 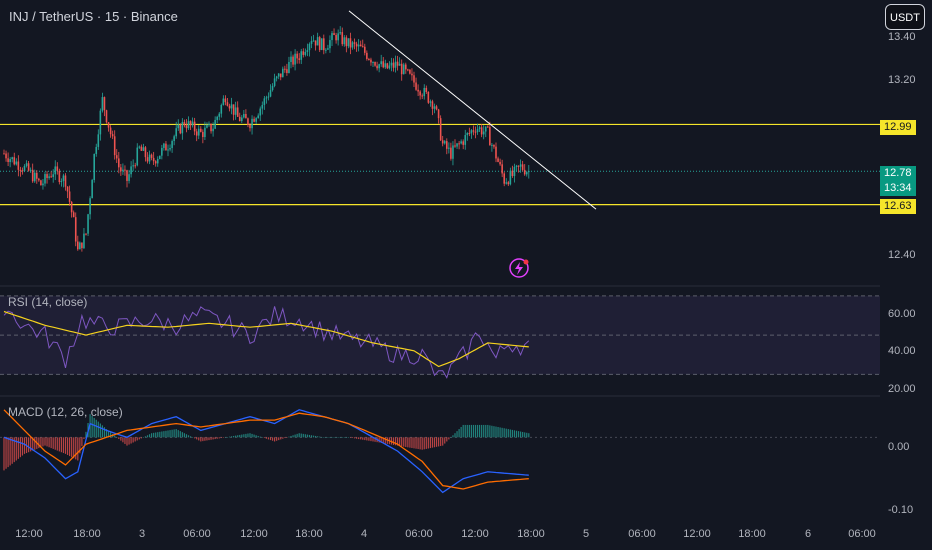 What do you see at coordinates (898, 206) in the screenshot?
I see `support-price-tag: 12.63` at bounding box center [898, 206].